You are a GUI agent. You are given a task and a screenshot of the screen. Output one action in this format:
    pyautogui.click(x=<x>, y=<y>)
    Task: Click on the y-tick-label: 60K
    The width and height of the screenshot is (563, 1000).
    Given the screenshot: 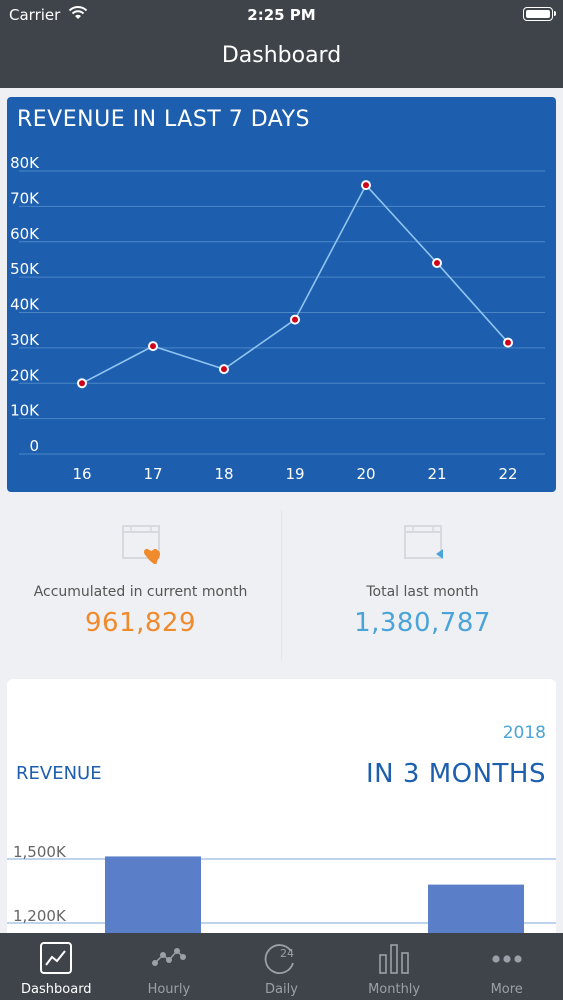 What is the action you would take?
    pyautogui.click(x=25, y=234)
    